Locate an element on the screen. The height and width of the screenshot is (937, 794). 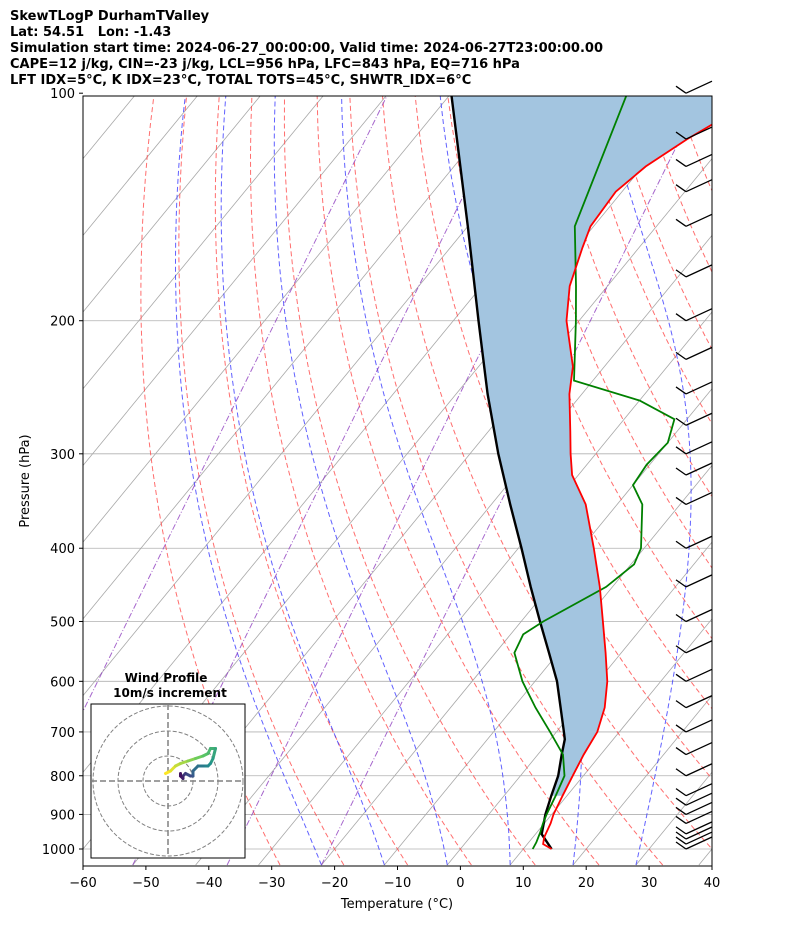
x-tick-label: 0 is located at coordinates (460, 883).